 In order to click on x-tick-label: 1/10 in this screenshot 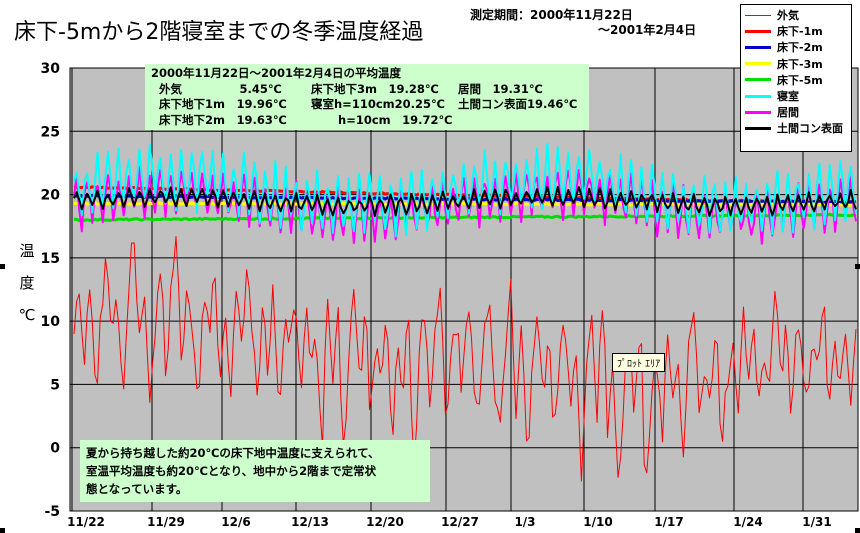, I will do `click(597, 522)`.